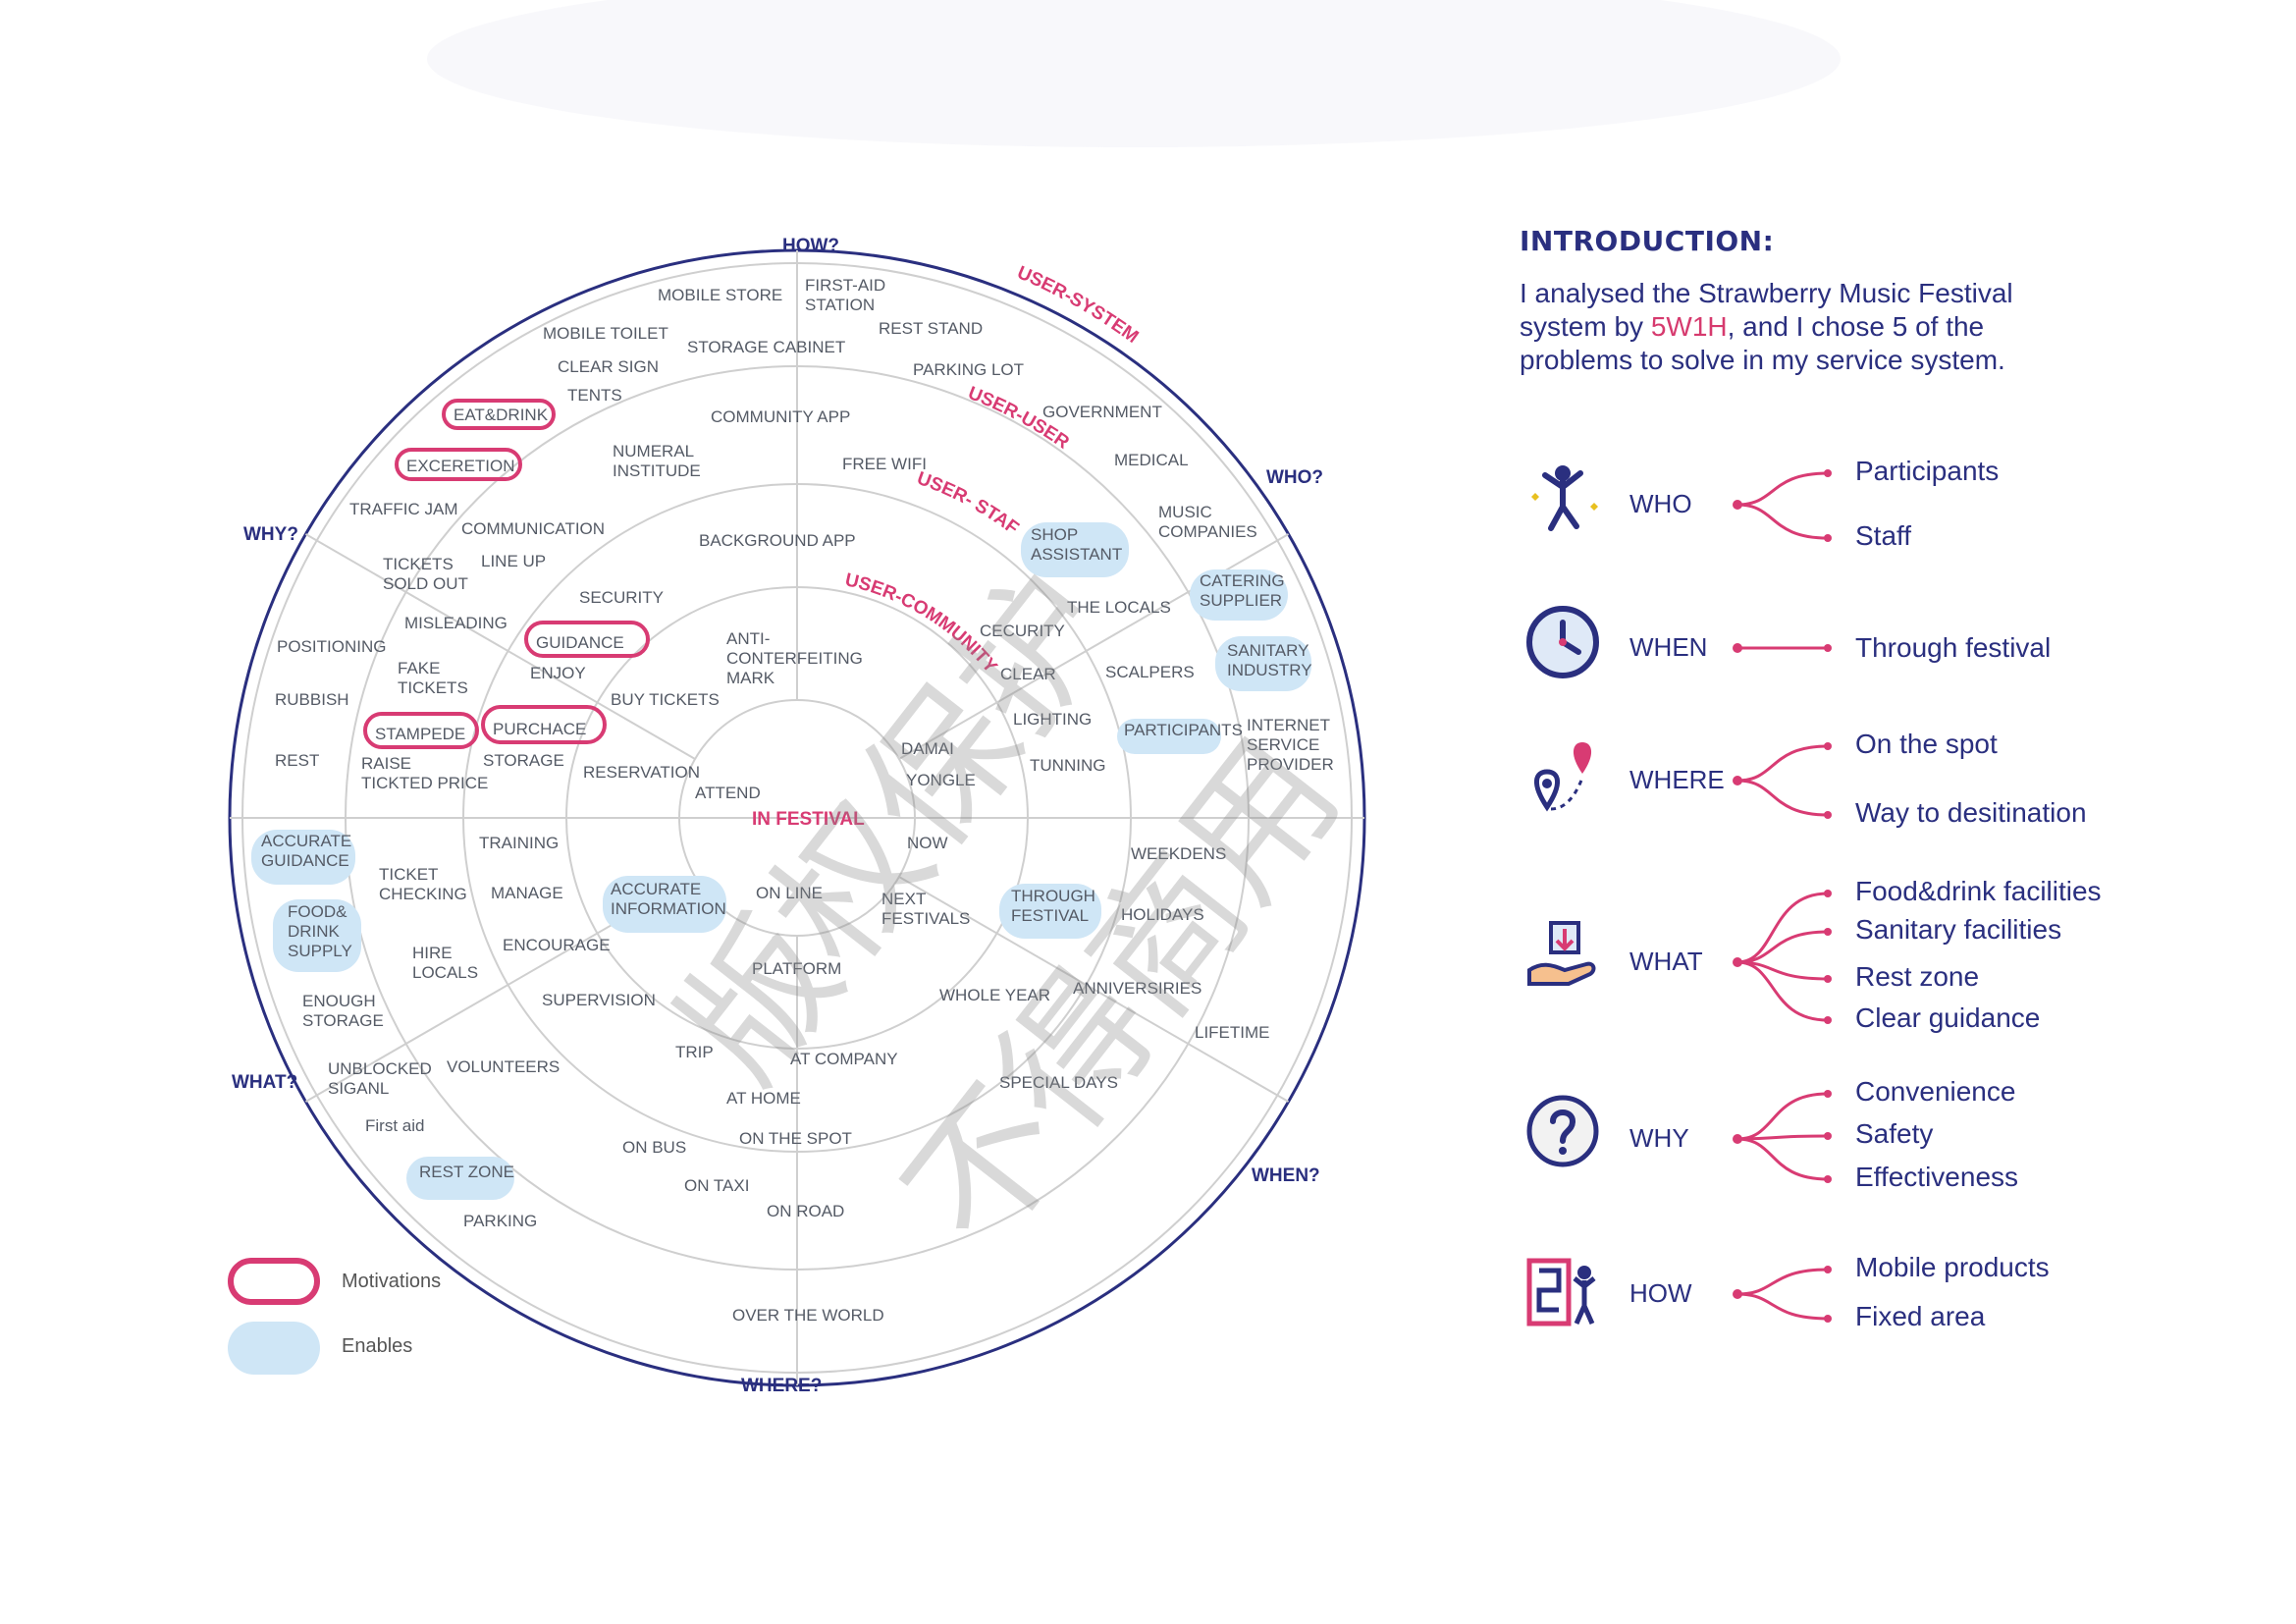  I want to click on wheel-word: ACCURATE GUIDANCE, so click(306, 851).